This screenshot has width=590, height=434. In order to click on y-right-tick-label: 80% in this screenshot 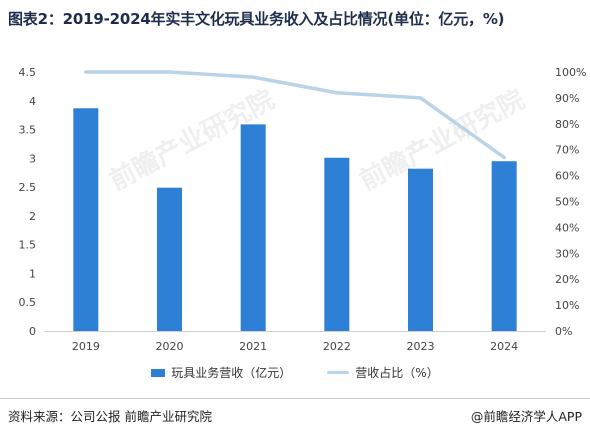, I will do `click(567, 124)`.